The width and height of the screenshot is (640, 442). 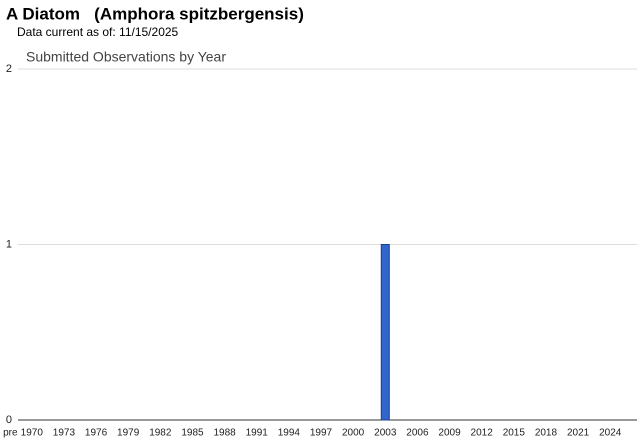 What do you see at coordinates (96, 433) in the screenshot?
I see `x-tick-label: 1976` at bounding box center [96, 433].